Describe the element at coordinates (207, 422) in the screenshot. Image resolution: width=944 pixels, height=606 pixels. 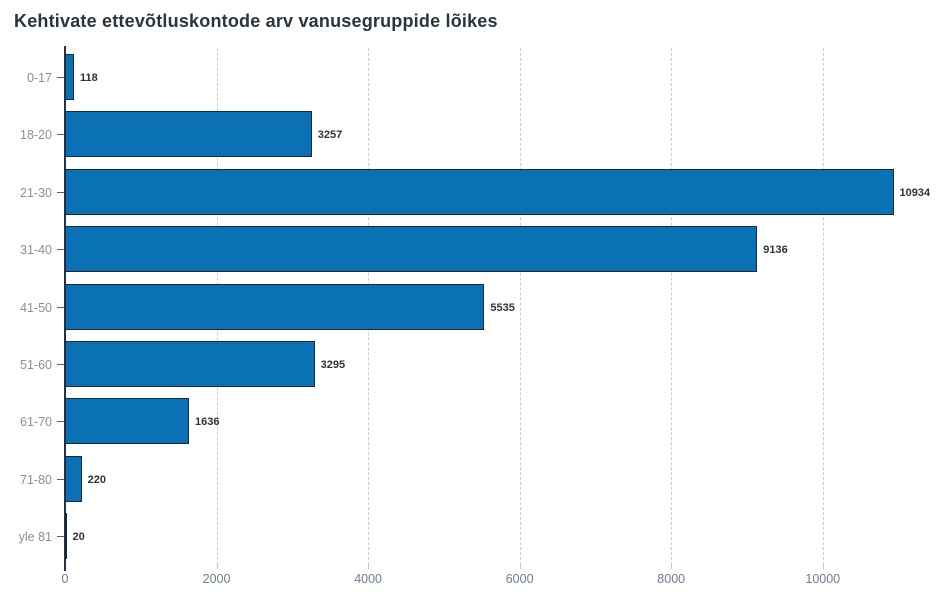
I see `bar-value-label: 1636` at that location.